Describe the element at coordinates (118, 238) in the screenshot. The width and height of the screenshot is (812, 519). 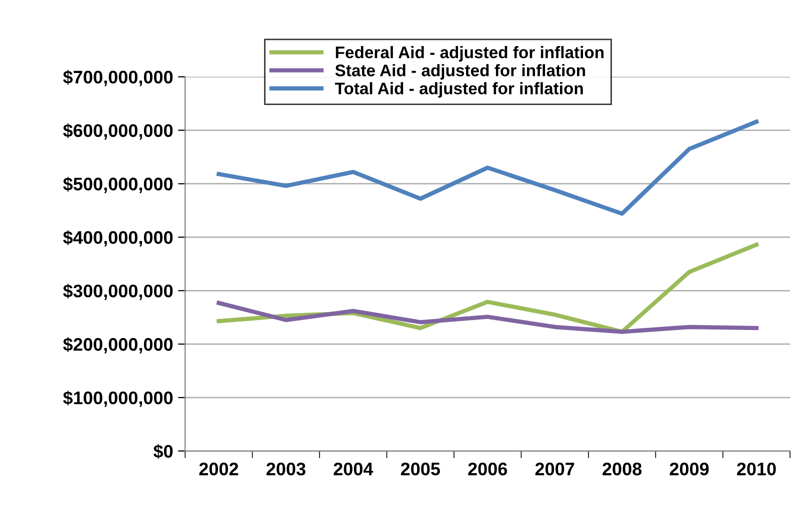
I see `y-tick-label: $400,000,000` at that location.